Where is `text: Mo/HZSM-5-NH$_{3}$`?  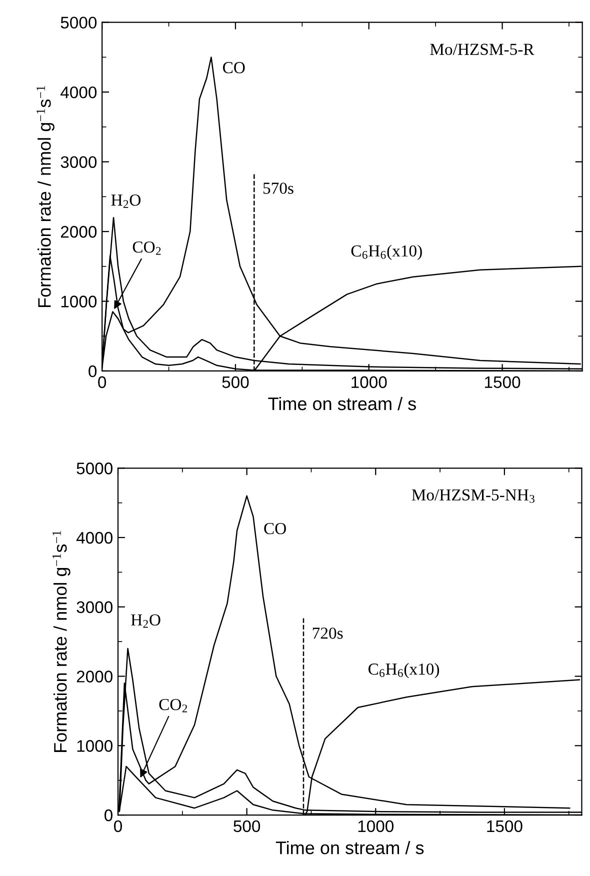
text: Mo/HZSM-5-NH$_{3}$ is located at coordinates (473, 496).